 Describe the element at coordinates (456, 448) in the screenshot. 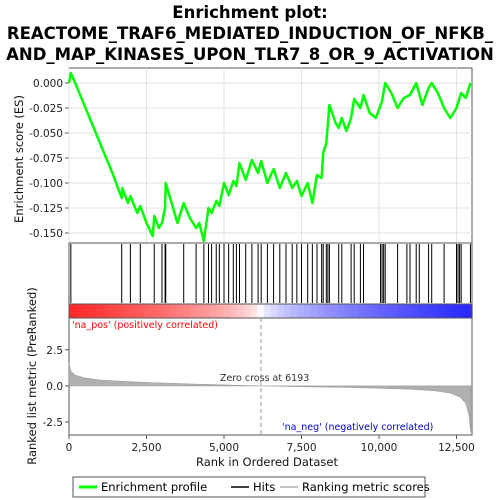

I see `x-tick-label: 12,500` at that location.